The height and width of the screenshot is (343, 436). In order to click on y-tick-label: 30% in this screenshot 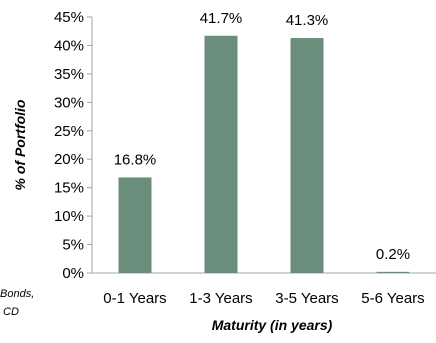, I will do `click(69, 102)`.